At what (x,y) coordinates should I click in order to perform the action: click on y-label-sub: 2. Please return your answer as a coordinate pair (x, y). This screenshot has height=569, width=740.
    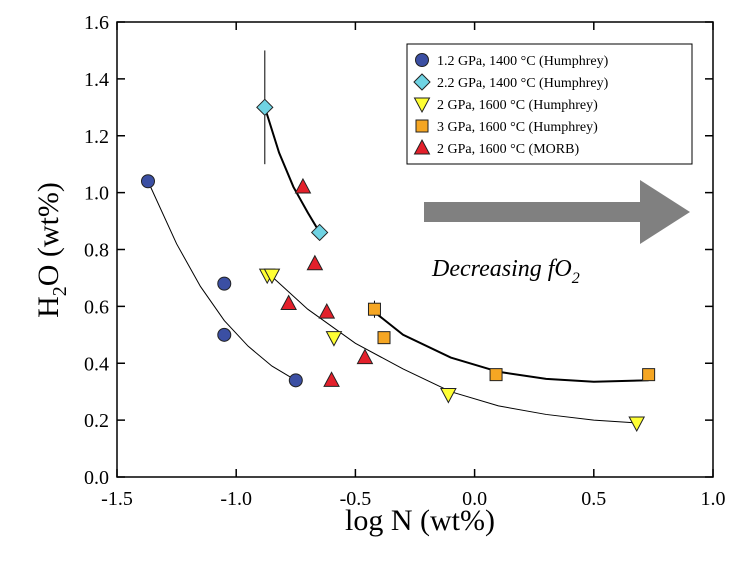
    Looking at the image, I should click on (60, 291).